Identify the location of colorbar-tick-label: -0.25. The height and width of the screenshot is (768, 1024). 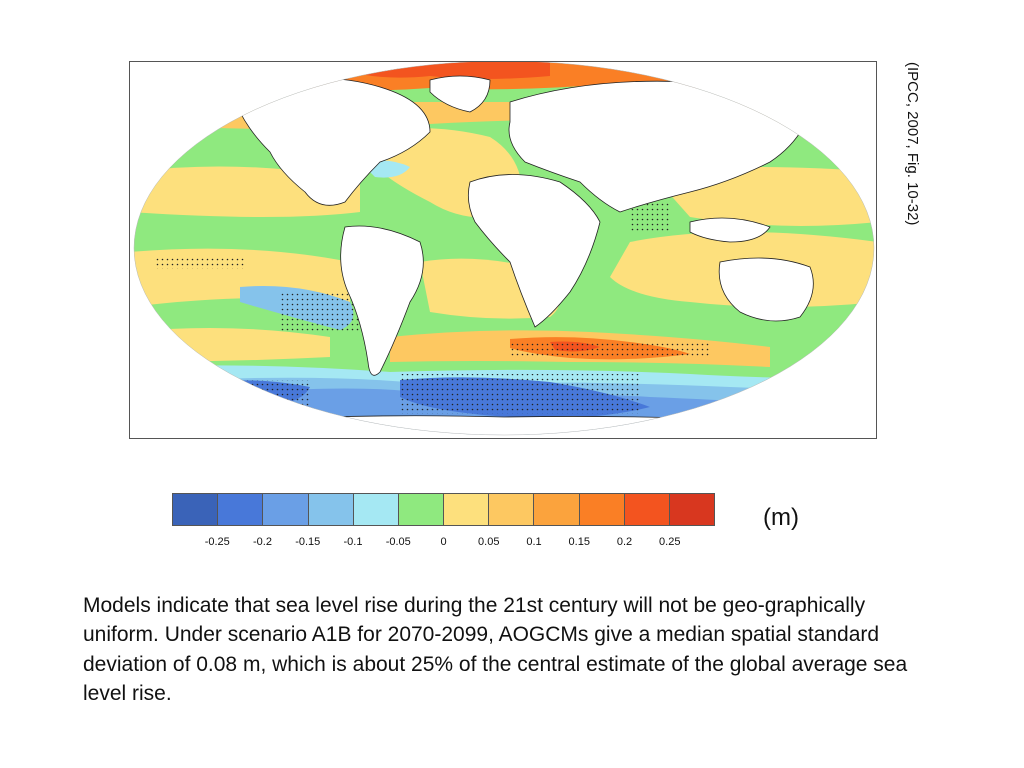
(217, 542).